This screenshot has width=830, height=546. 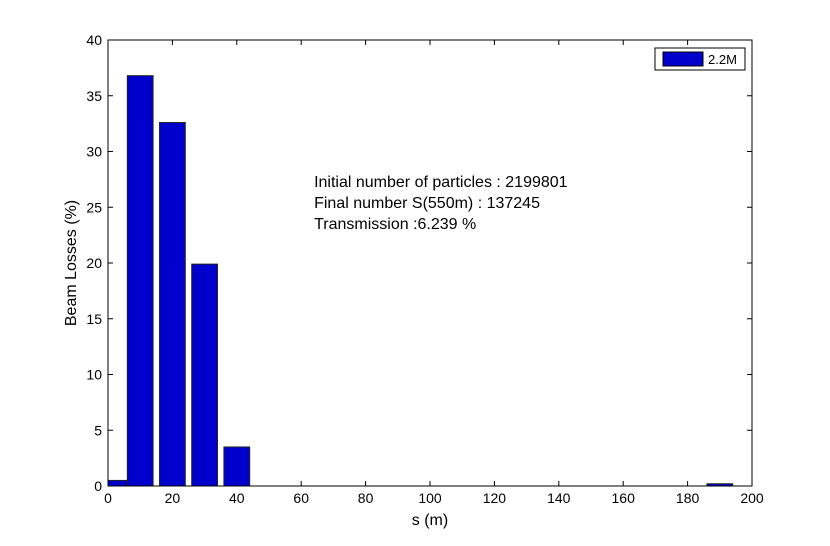 I want to click on y-tick-label: 35, so click(x=94, y=96).